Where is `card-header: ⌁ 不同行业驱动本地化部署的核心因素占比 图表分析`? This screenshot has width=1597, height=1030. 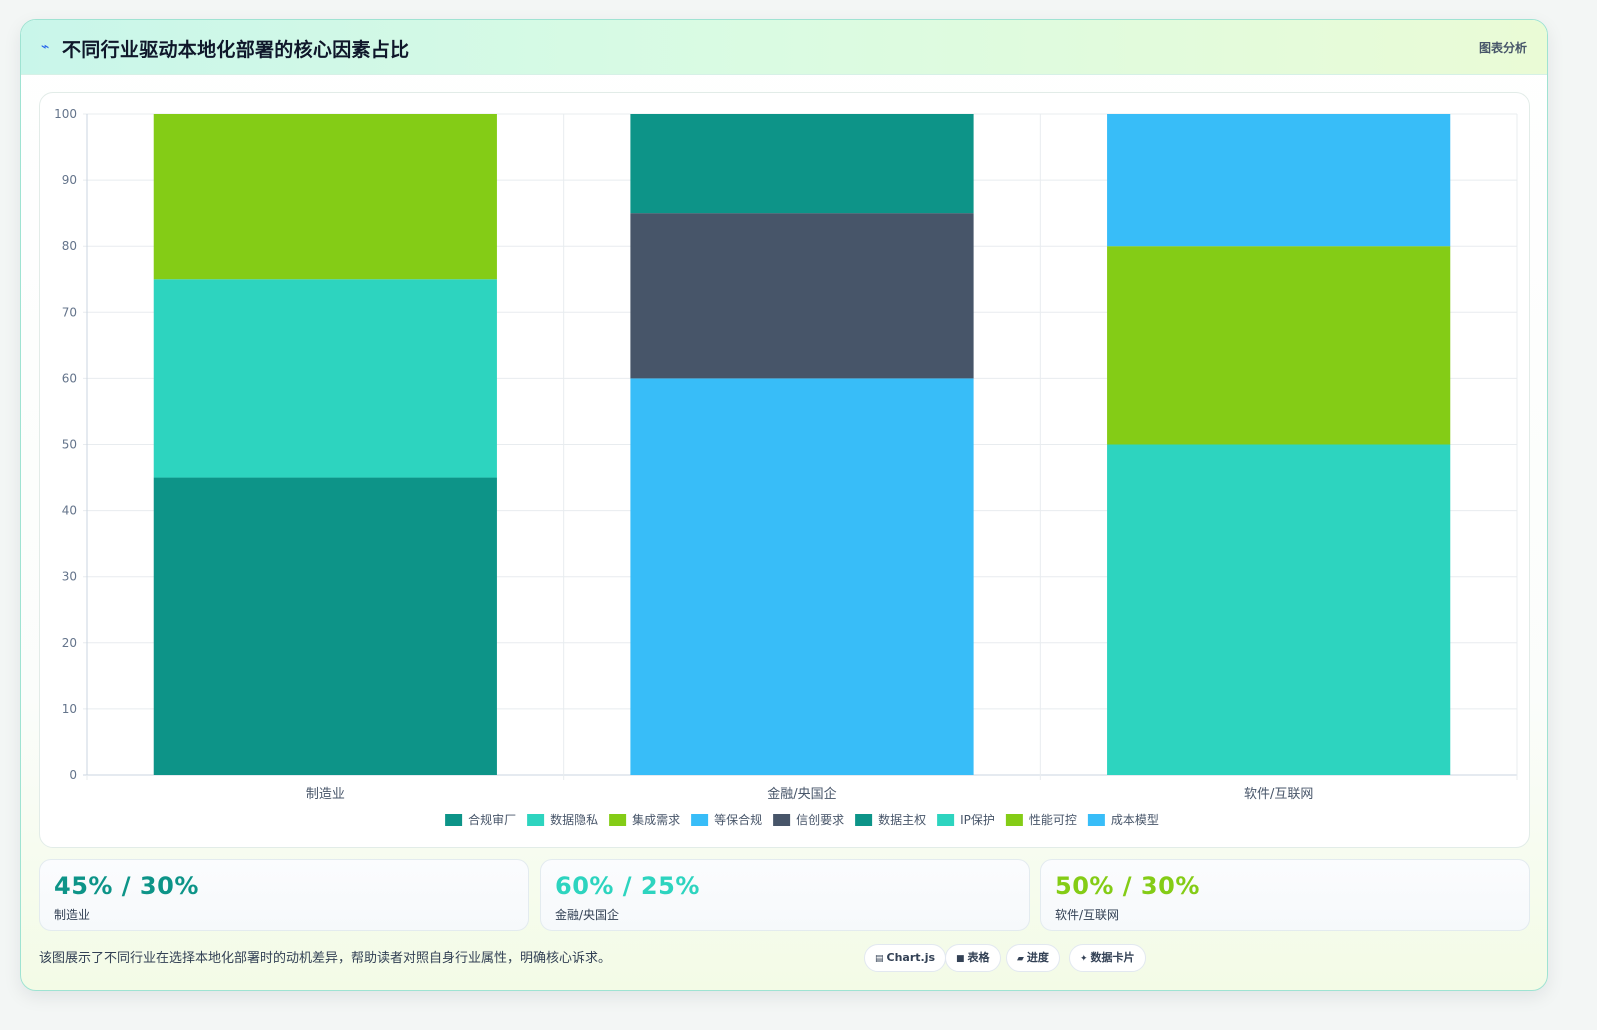
card-header: ⌁ 不同行业驱动本地化部署的核心因素占比 图表分析 is located at coordinates (784, 47).